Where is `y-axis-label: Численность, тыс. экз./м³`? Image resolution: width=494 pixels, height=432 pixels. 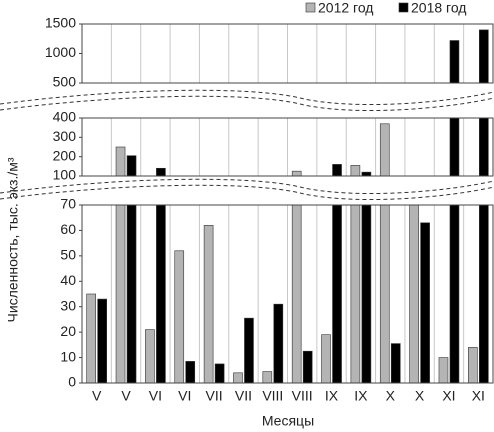 y-axis-label: Численность, тыс. экз./м³ is located at coordinates (13, 239).